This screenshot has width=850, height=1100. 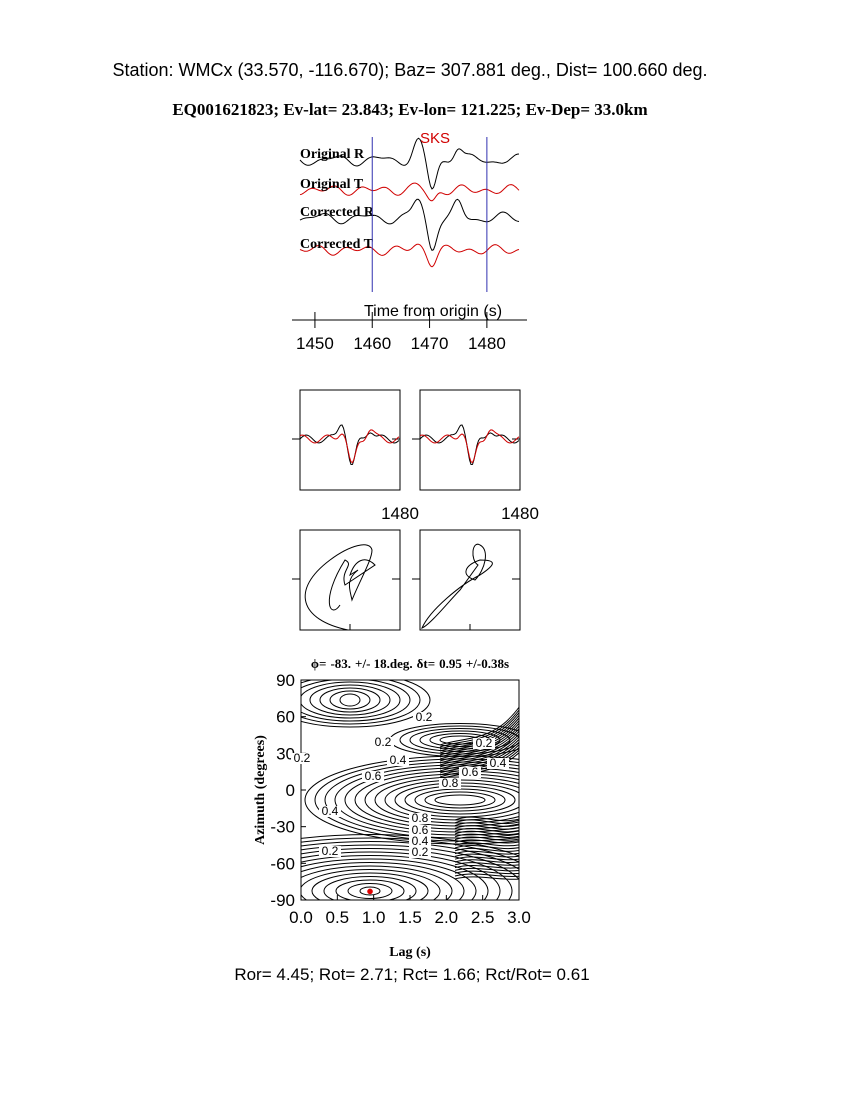 What do you see at coordinates (337, 212) in the screenshot?
I see `trace-label: Corrected R` at bounding box center [337, 212].